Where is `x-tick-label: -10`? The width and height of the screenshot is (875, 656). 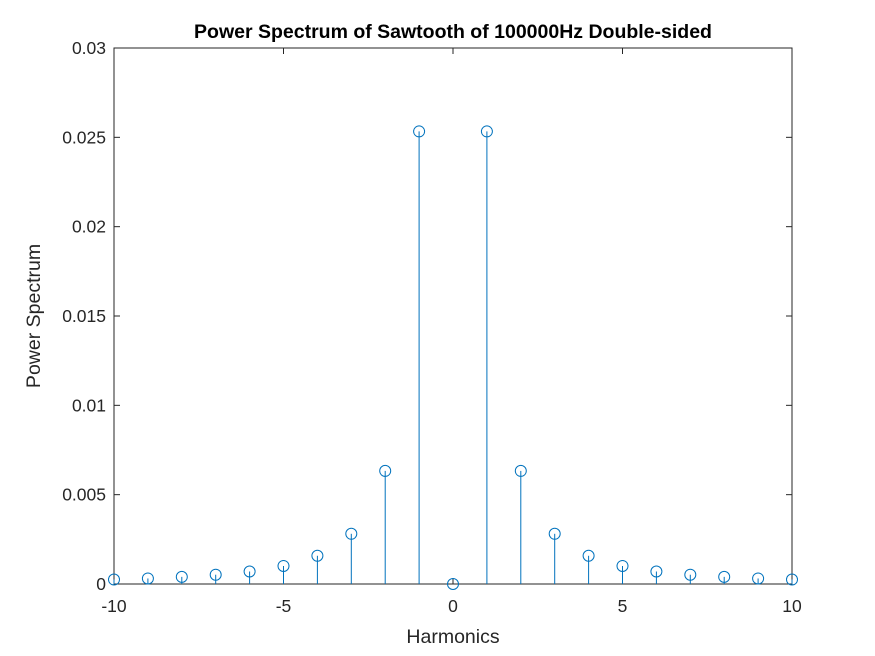 x-tick-label: -10 is located at coordinates (114, 606).